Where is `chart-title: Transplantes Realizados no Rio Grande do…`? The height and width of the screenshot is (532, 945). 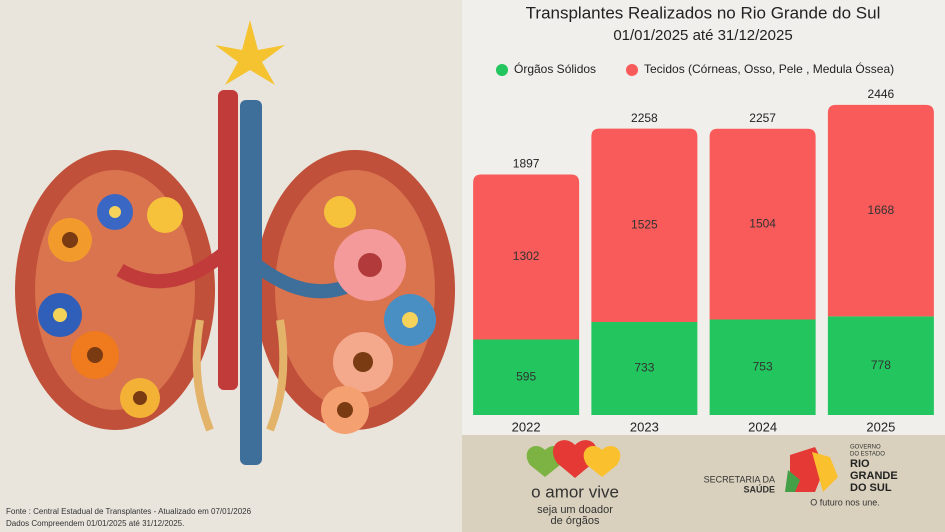
chart-title: Transplantes Realizados no Rio Grande do… is located at coordinates (703, 12).